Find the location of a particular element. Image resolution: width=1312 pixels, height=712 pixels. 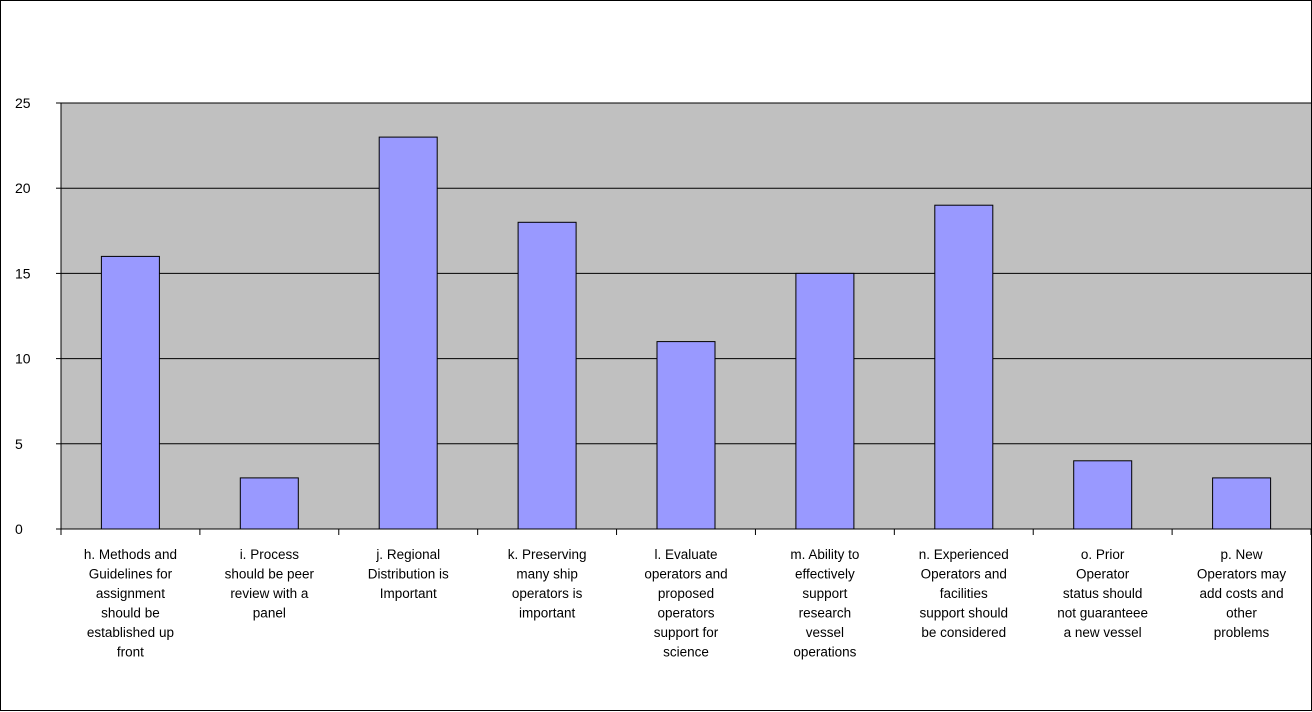

y-tick-label: 10 is located at coordinates (23, 359).